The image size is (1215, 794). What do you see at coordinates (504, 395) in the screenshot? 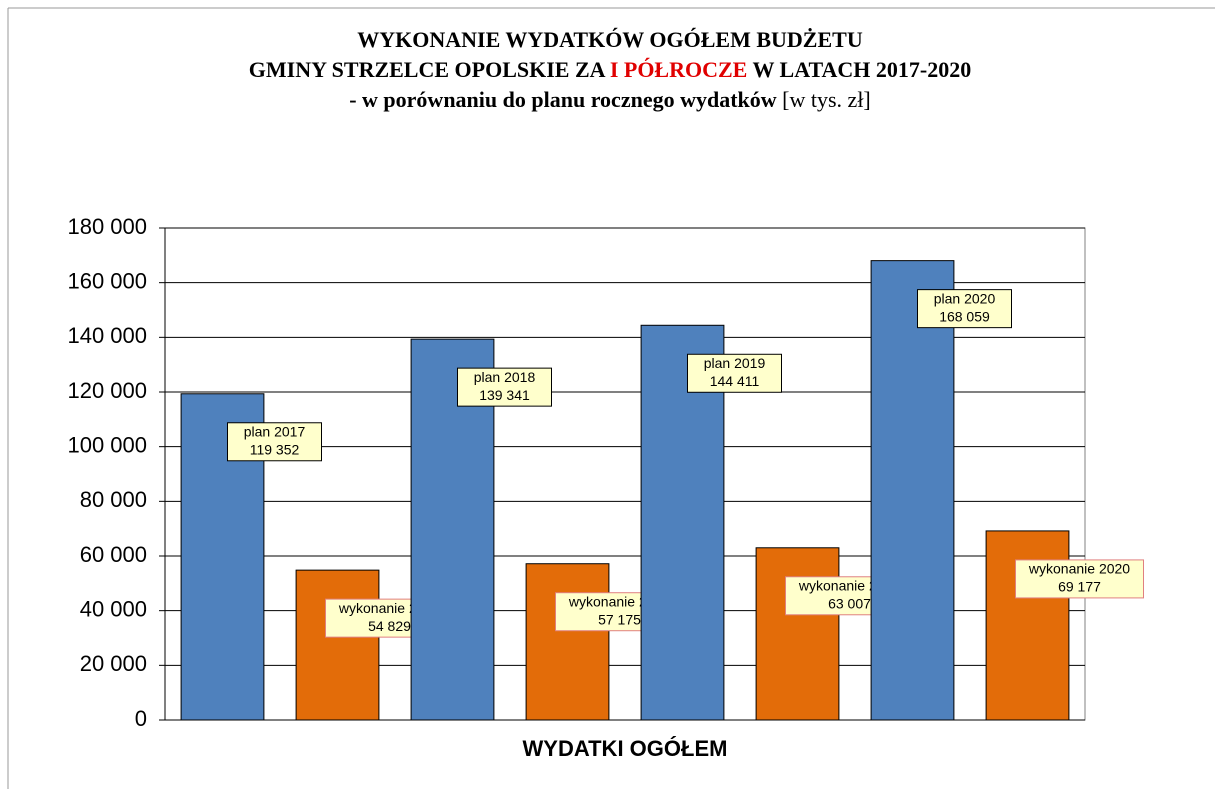
I see `data-label: 139 341` at bounding box center [504, 395].